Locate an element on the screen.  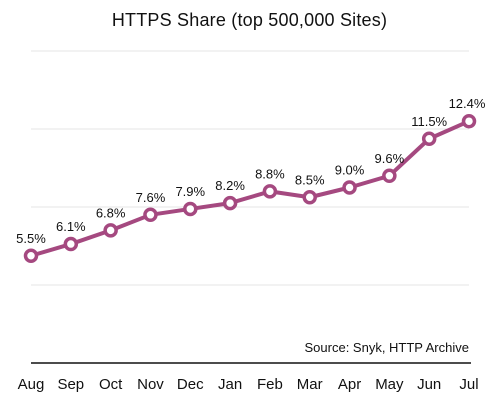
data-label-feb: 8.8% is located at coordinates (270, 173).